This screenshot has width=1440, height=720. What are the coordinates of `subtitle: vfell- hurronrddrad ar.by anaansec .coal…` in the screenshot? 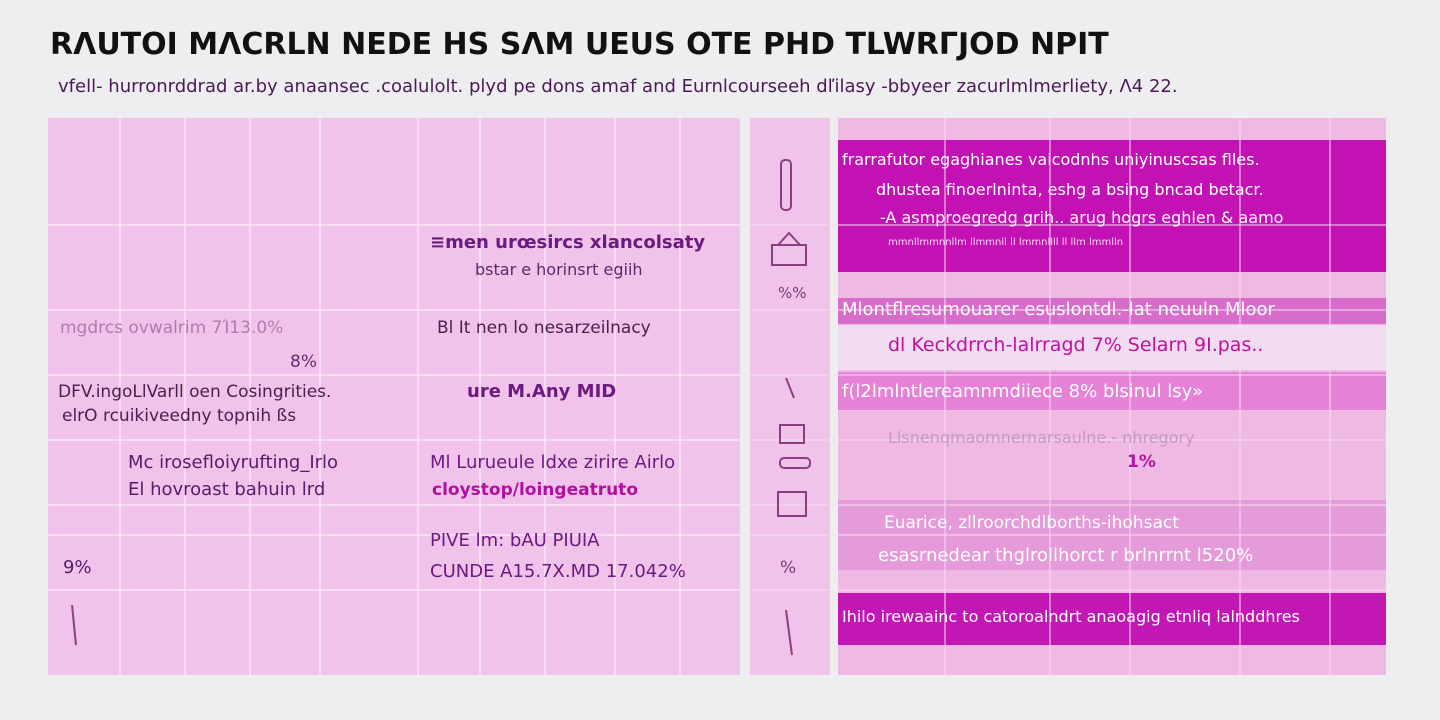 It's located at (618, 86).